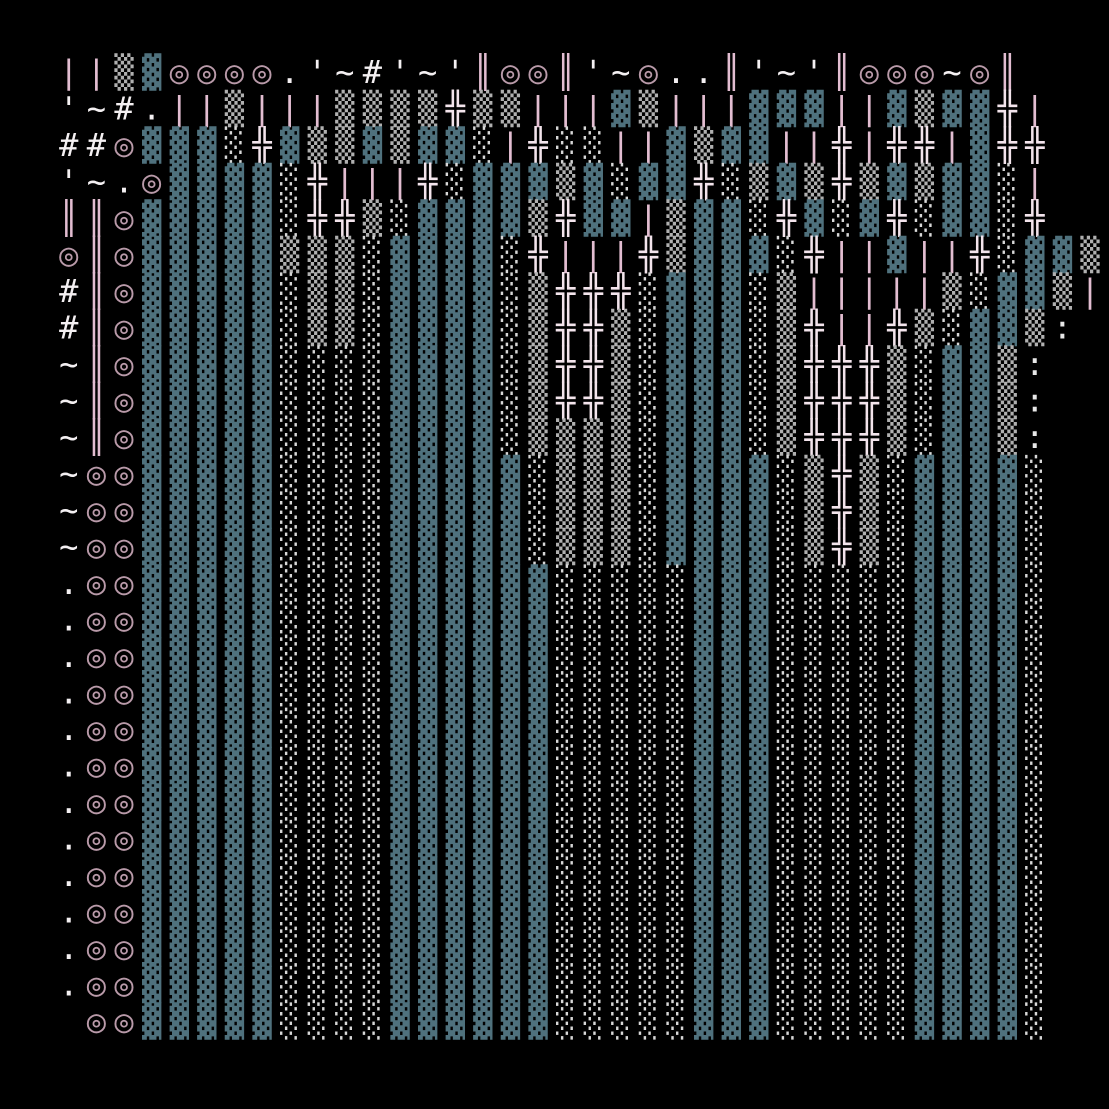  I want to click on art-row: | | ▒ ▓ ◎ ◎ ◎ ◎. ' ~ # ' ~ ' ║ ◎ ◎ ║ ' ~ ◎.. ║ ' ~ ' ║ ◎ ◎ ◎ ~ ◎ ║, so click(538, 71).